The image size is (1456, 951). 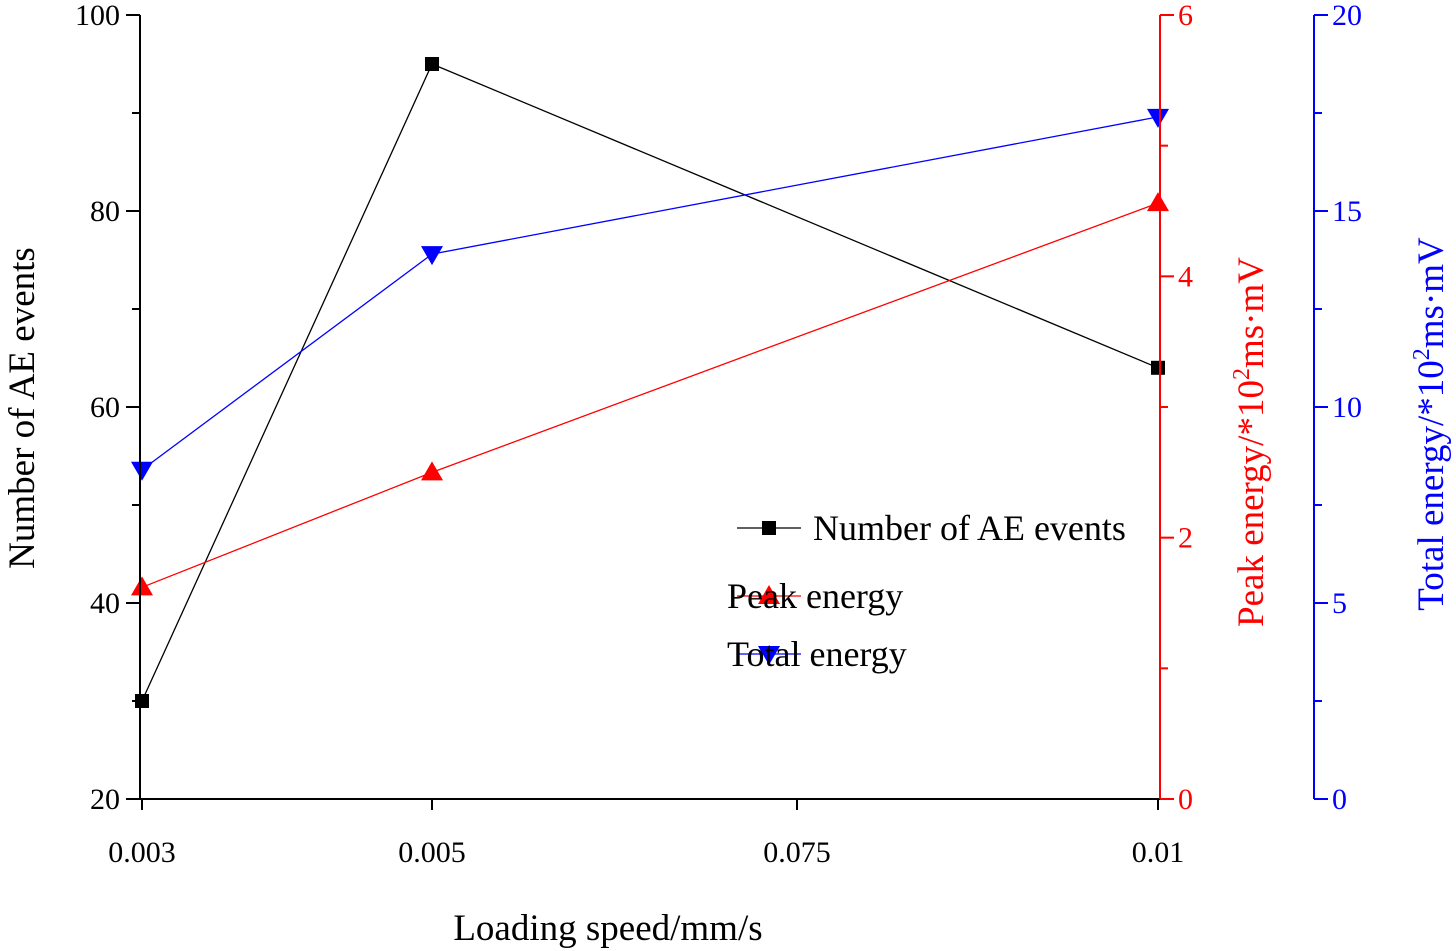 I want to click on y-right-total-title: Total energy/*102ms·mV, so click(x=1430, y=424).